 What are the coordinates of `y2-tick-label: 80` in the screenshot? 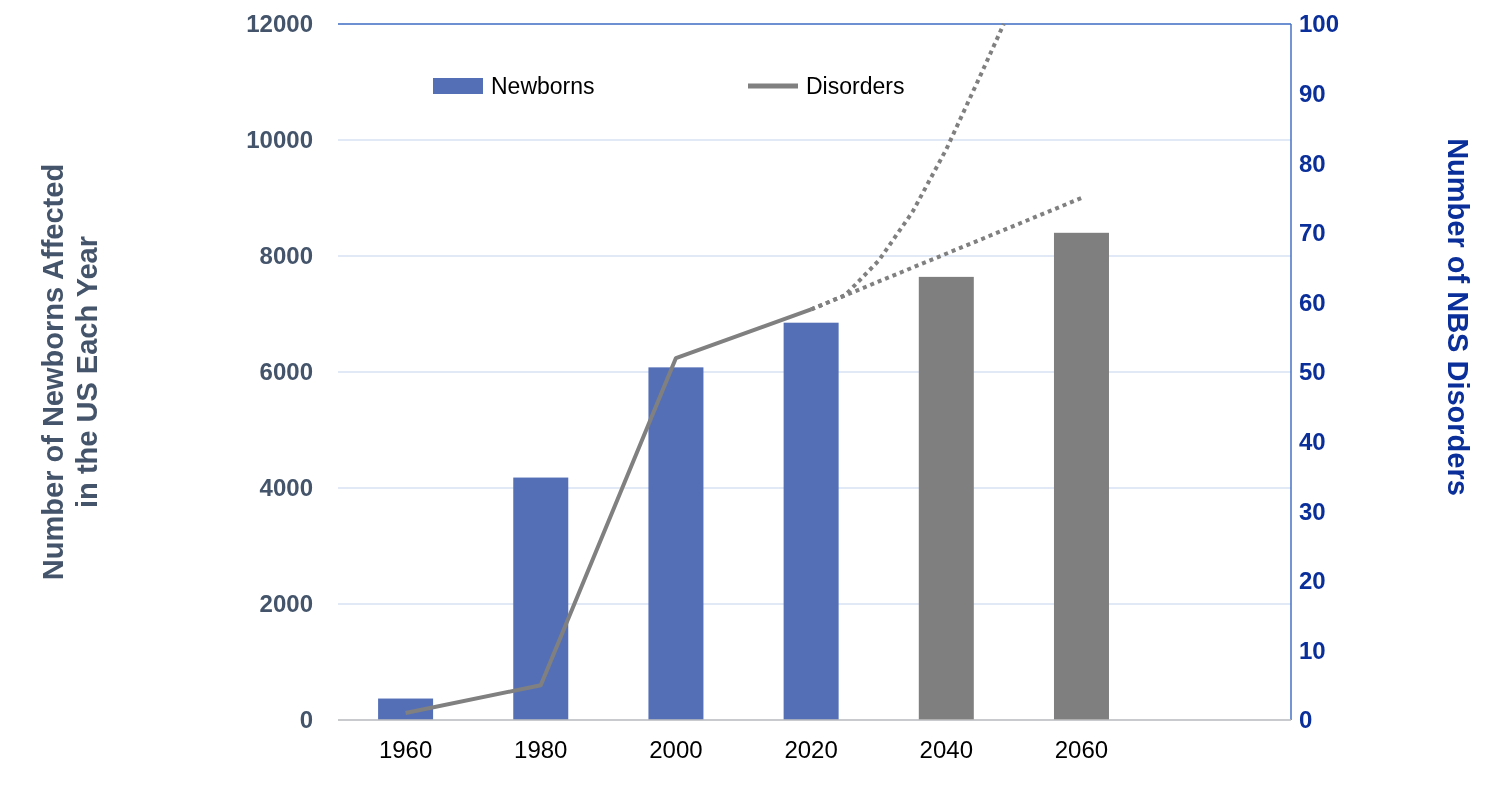 It's located at (1312, 163).